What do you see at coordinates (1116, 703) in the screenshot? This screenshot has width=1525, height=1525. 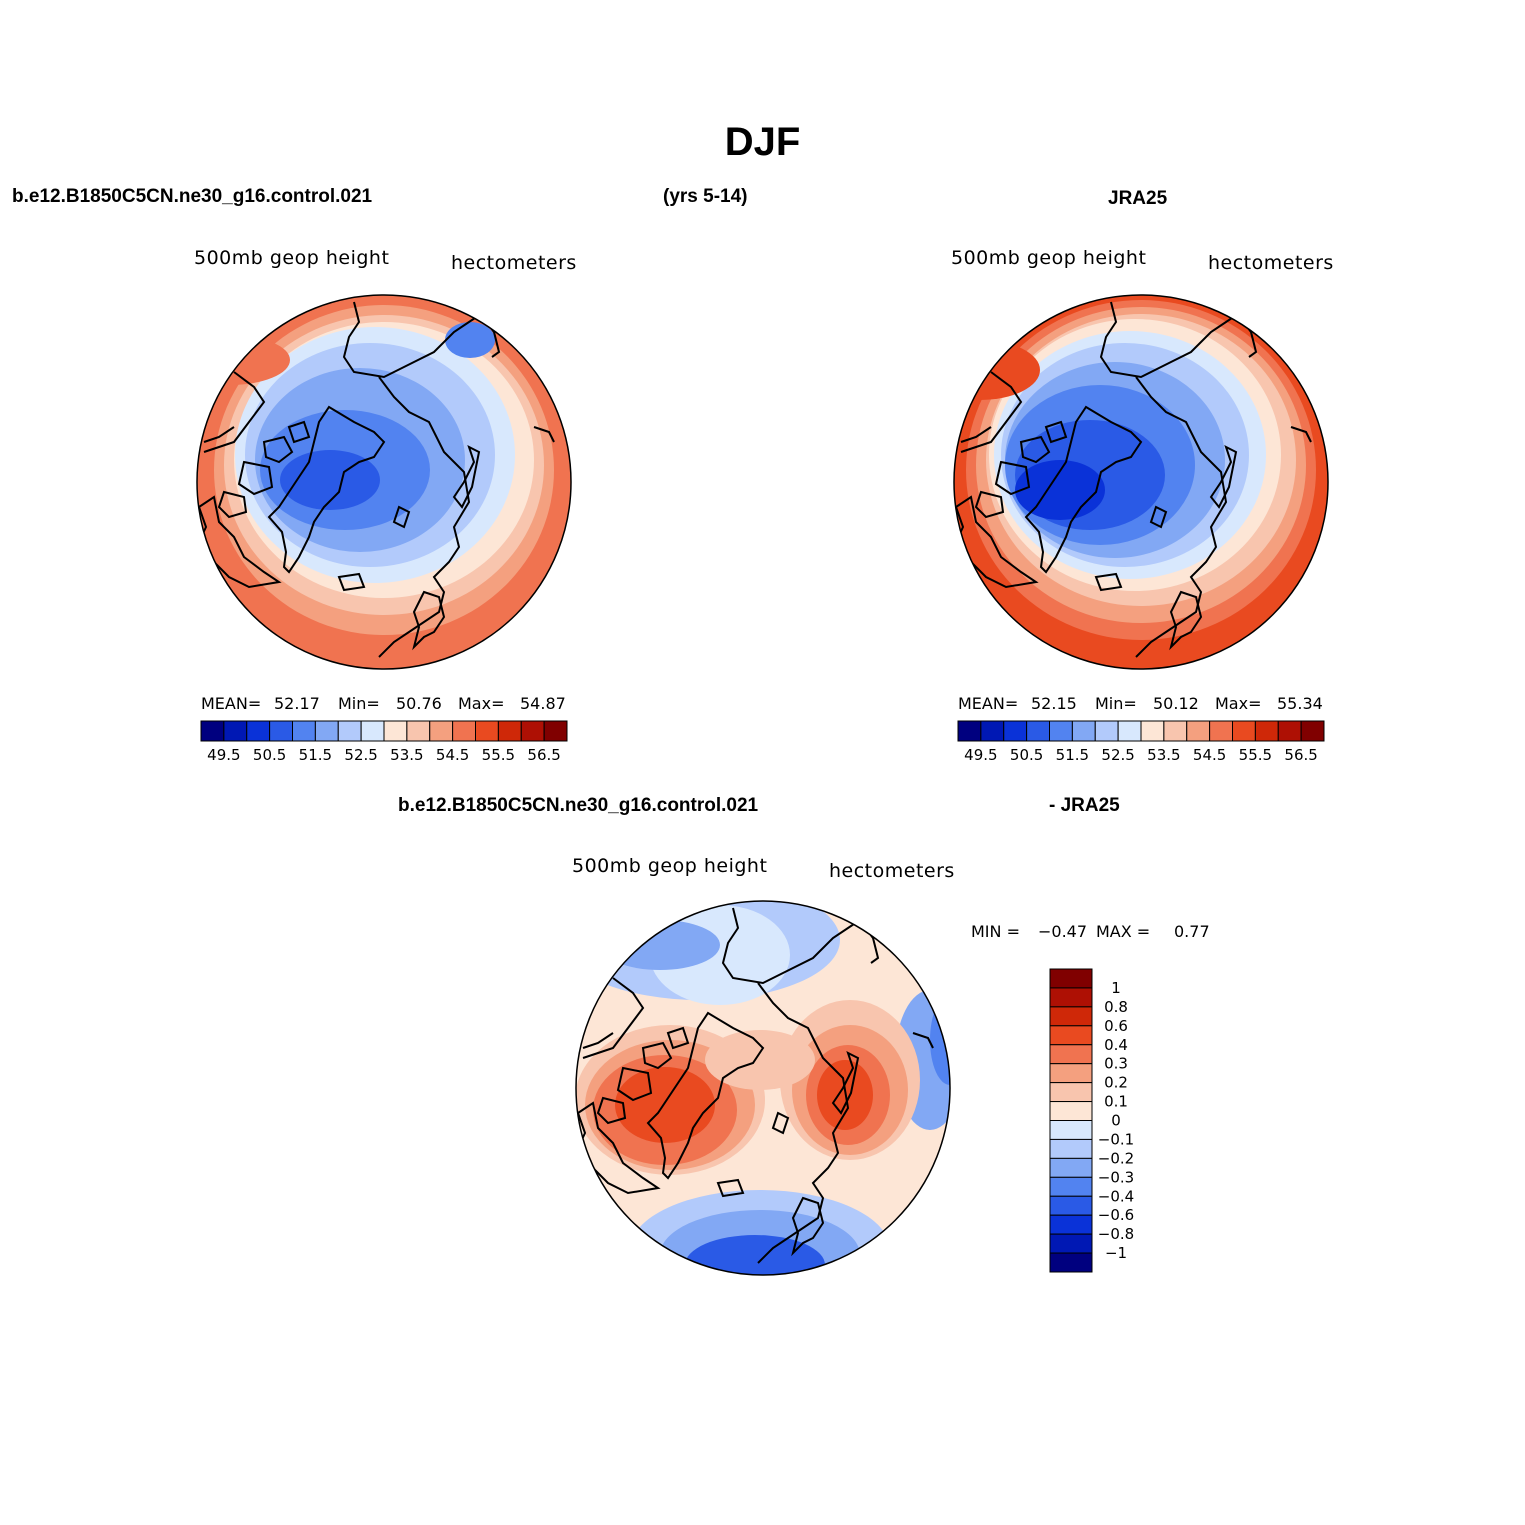 I see `obs-min-label: Min=` at bounding box center [1116, 703].